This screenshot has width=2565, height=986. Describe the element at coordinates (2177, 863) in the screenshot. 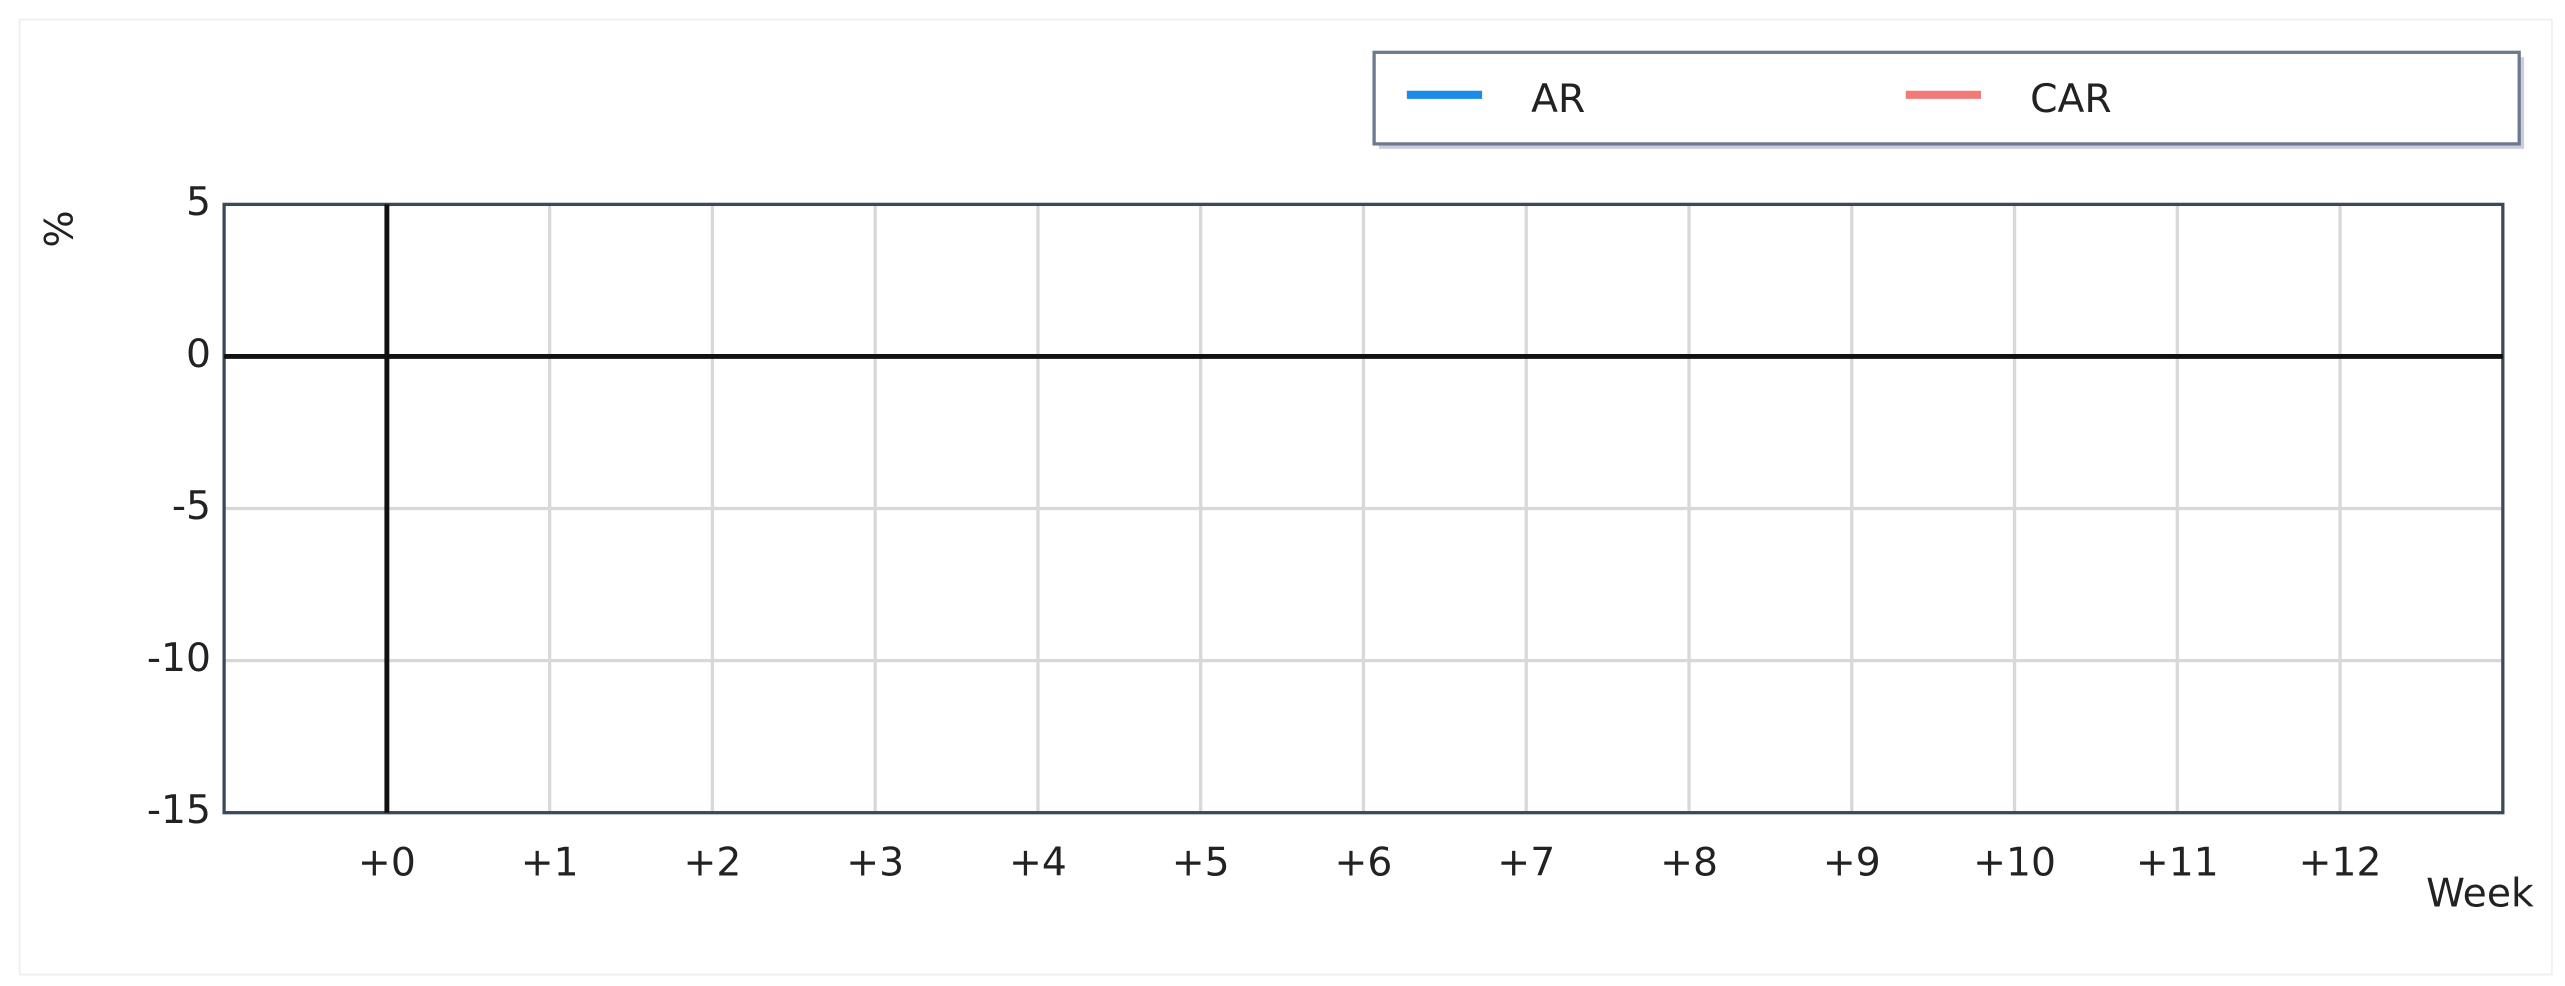

I see `x-tick-label: +11` at that location.